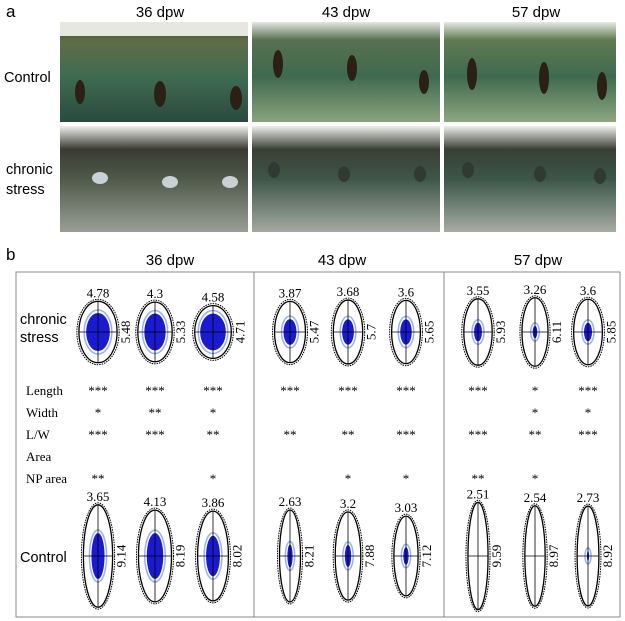 The height and width of the screenshot is (621, 625). Describe the element at coordinates (607, 556) in the screenshot. I see `length-value: 8.92` at that location.